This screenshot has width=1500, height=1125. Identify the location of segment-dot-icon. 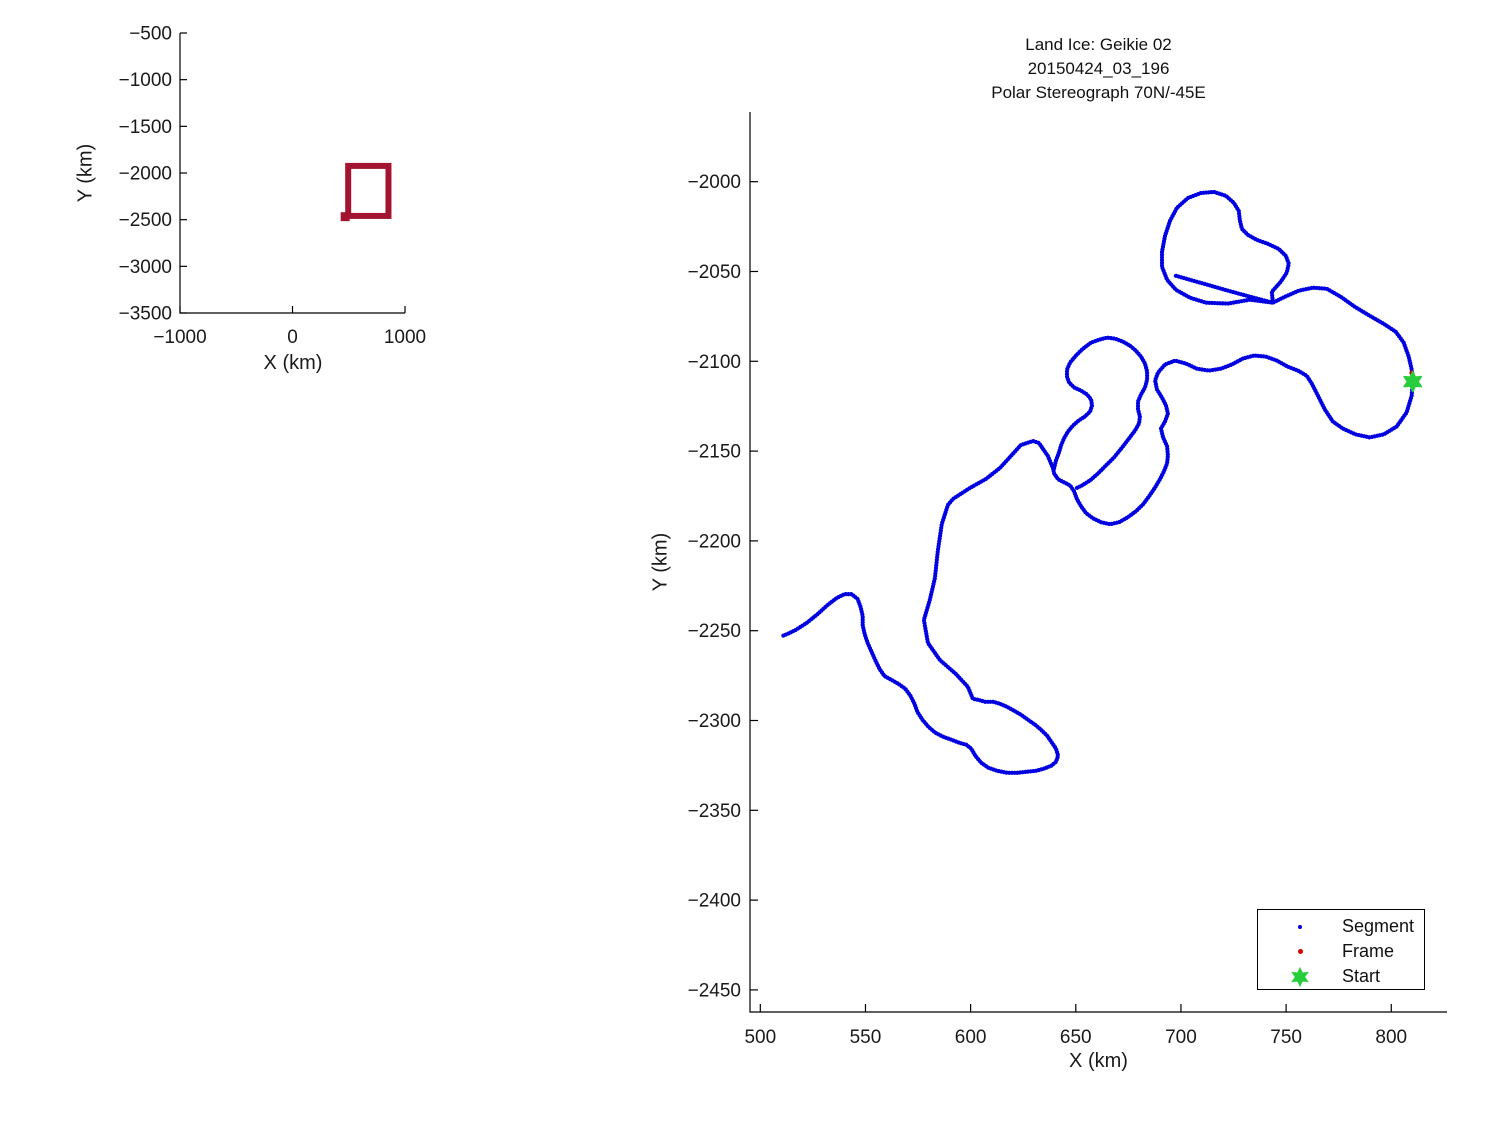
(1300, 926).